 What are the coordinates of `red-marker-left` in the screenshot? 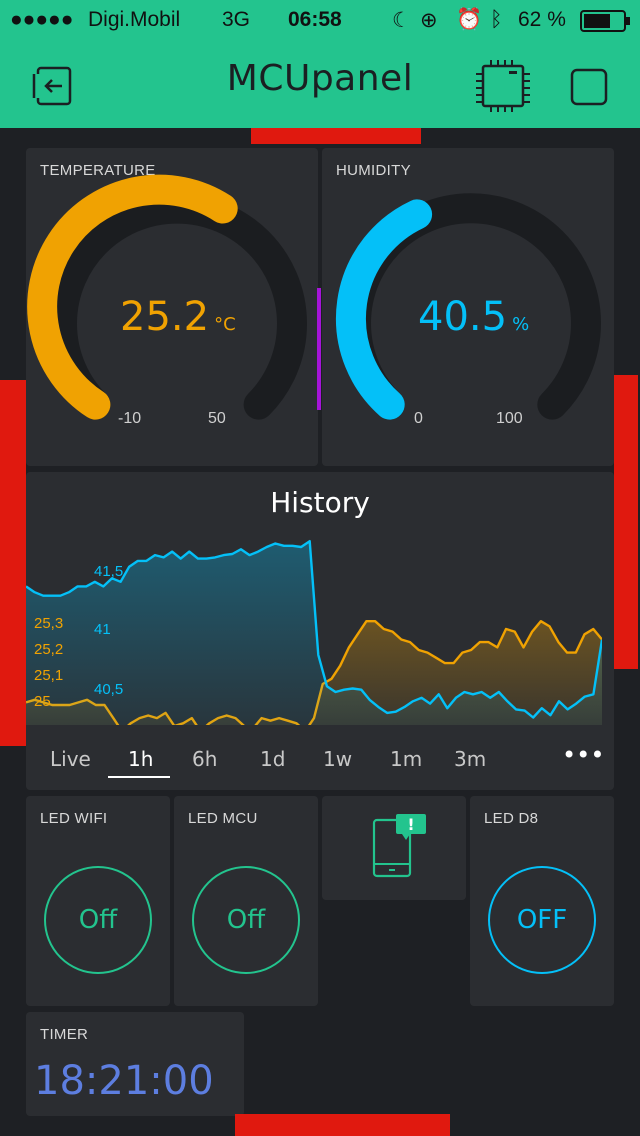 It's located at (13, 563).